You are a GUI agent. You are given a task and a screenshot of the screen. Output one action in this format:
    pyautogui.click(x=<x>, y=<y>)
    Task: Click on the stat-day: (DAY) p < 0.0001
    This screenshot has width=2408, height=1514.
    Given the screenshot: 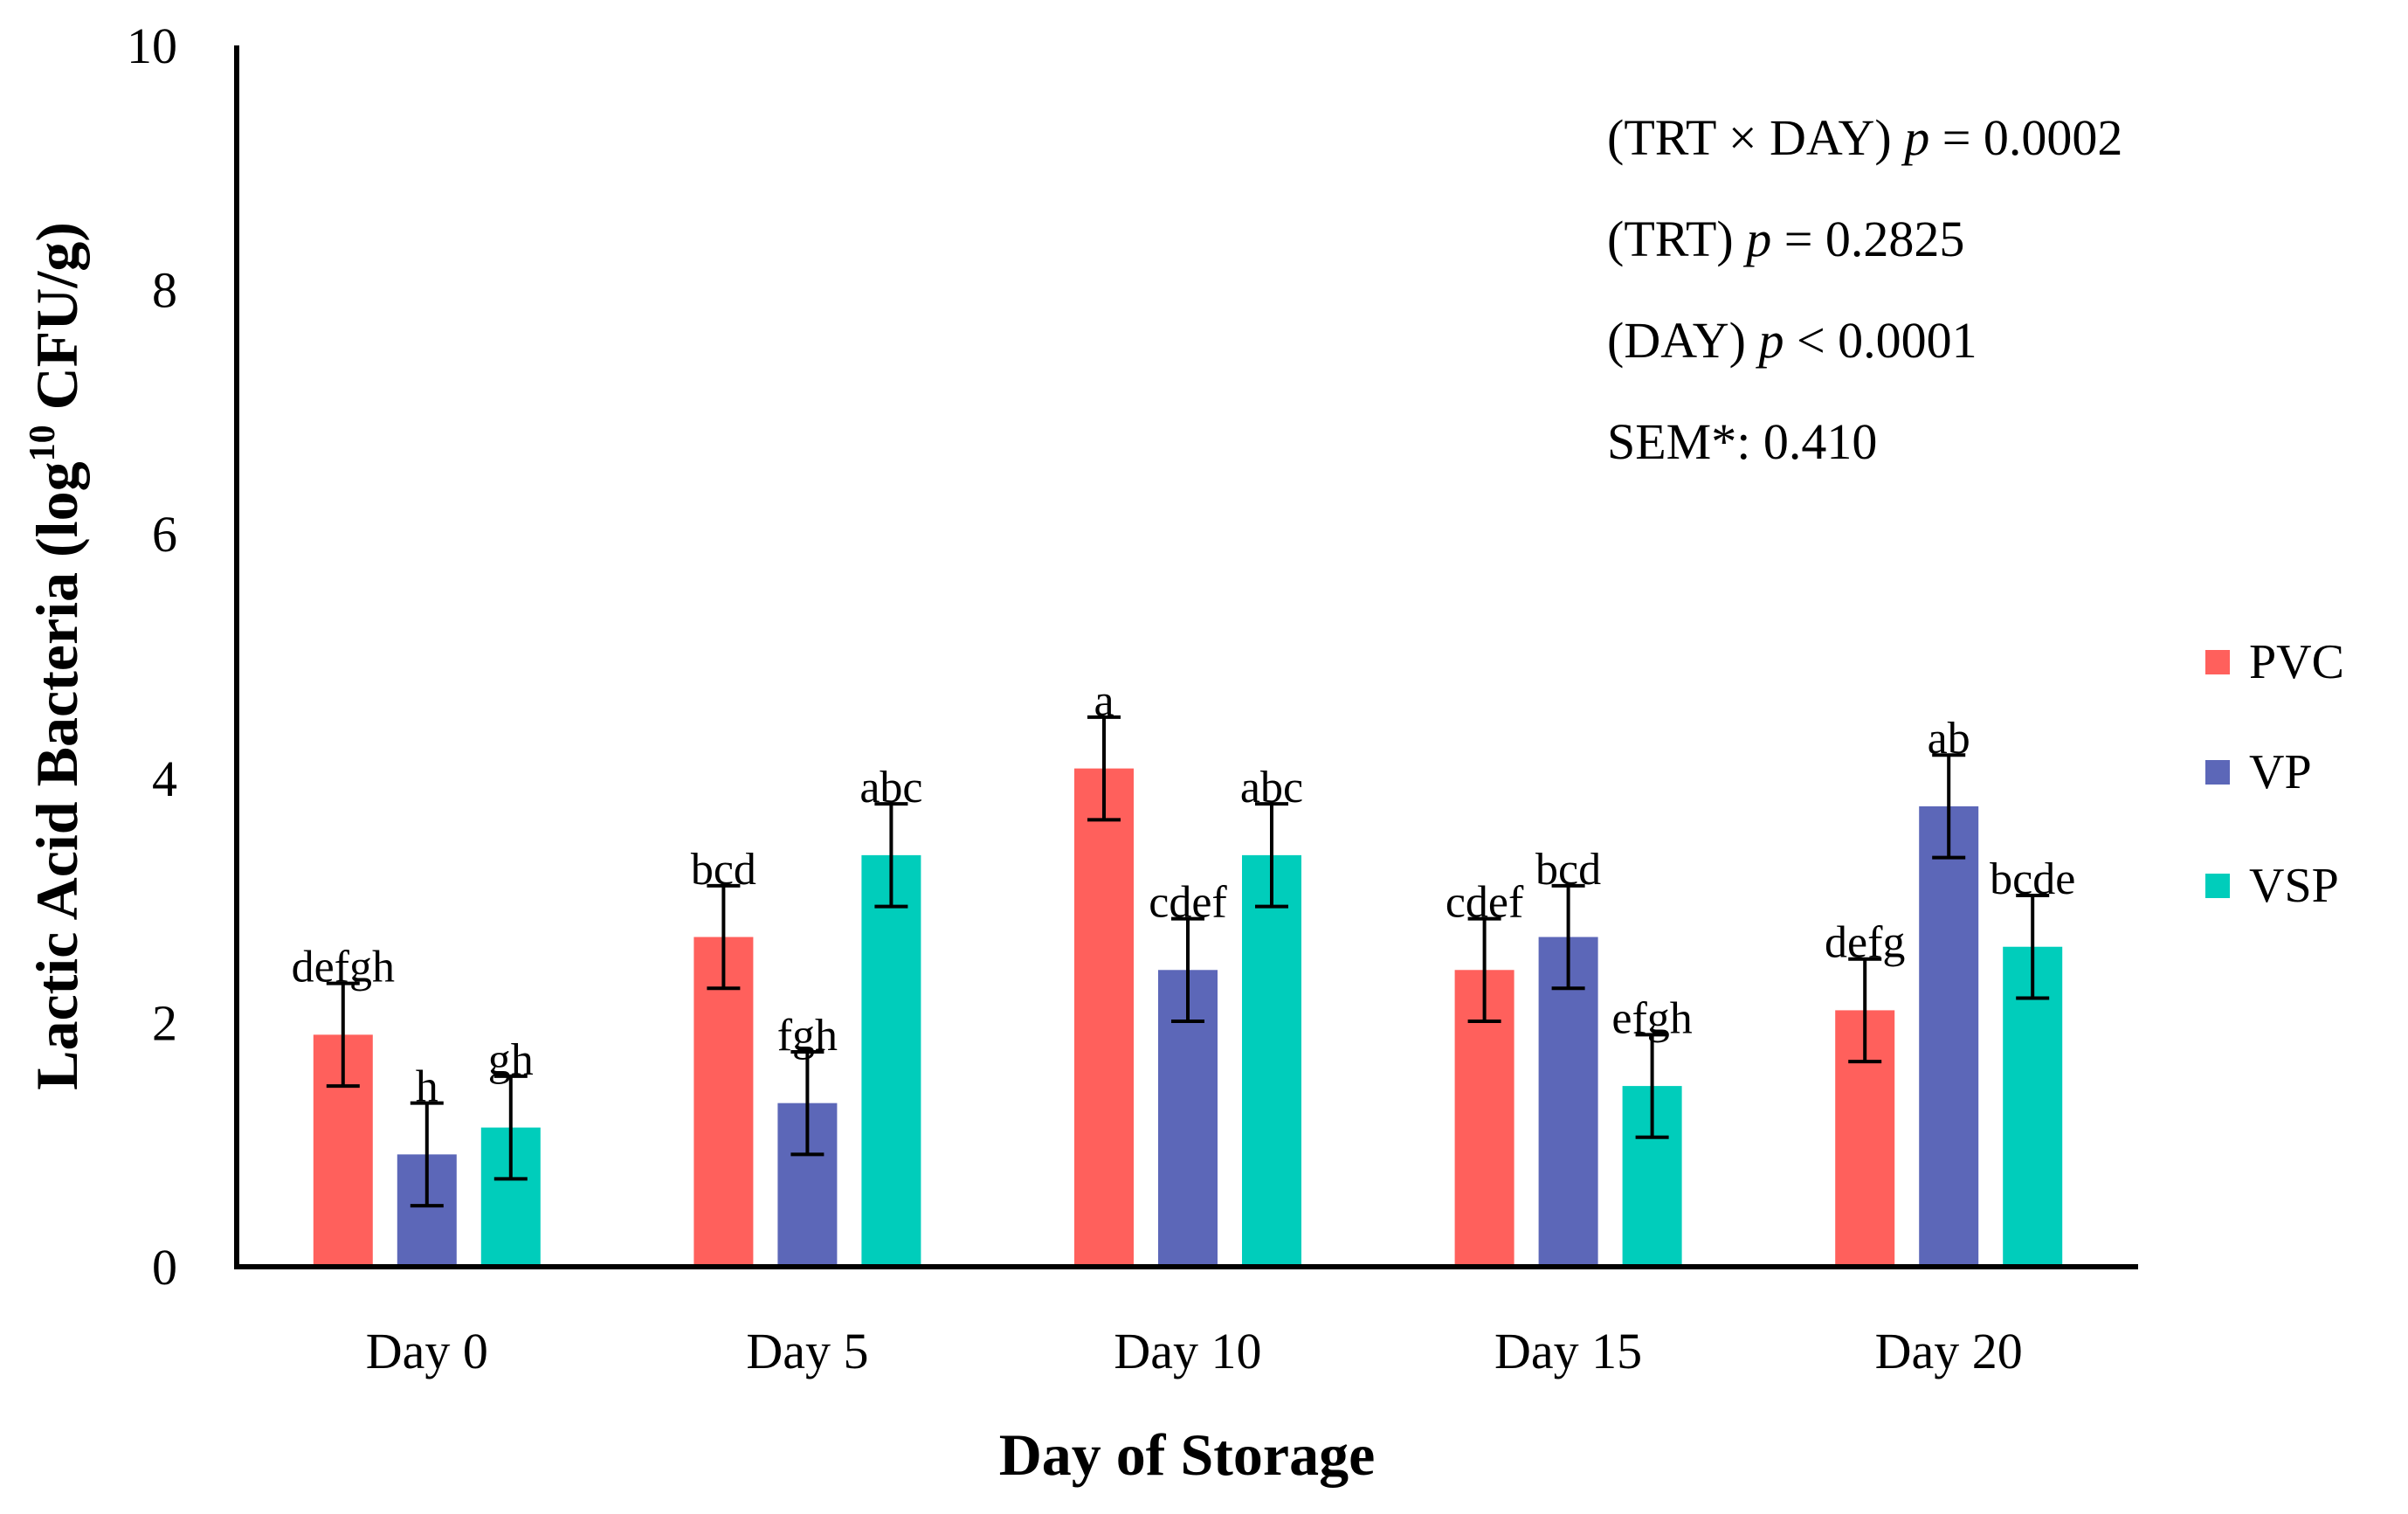 What is the action you would take?
    pyautogui.click(x=1792, y=340)
    